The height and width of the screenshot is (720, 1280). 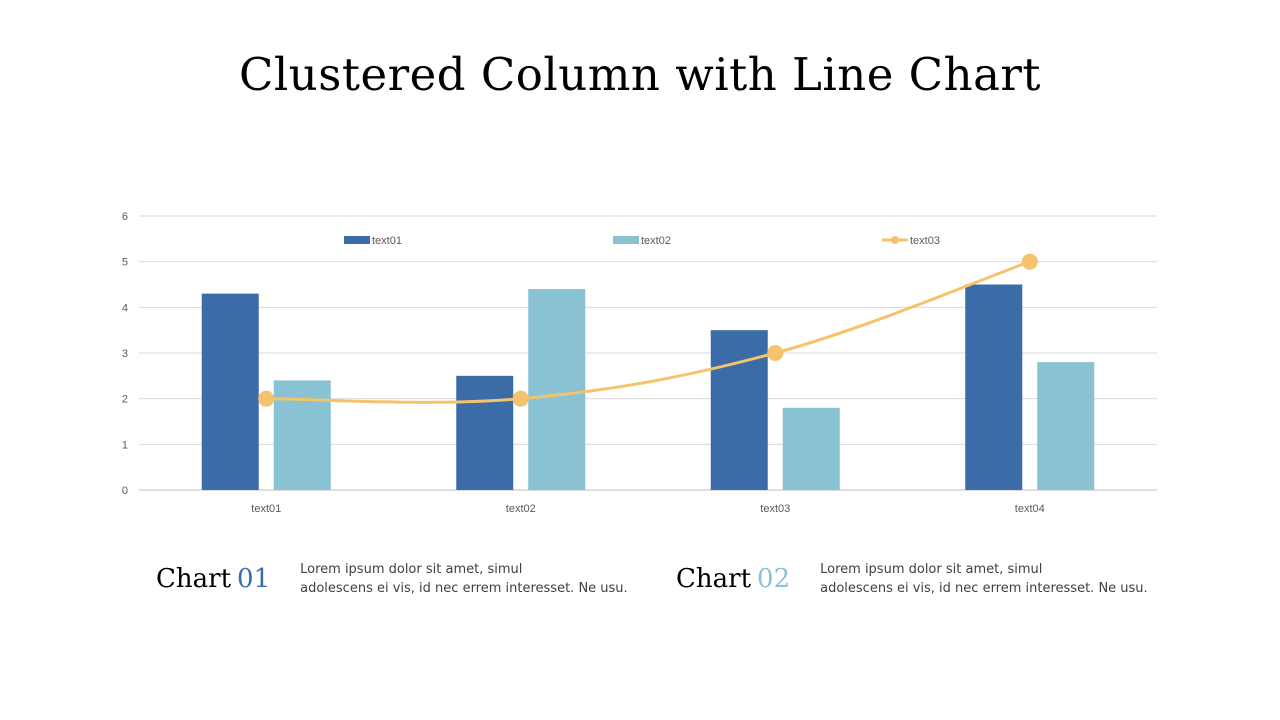 What do you see at coordinates (125, 400) in the screenshot?
I see `y-tick-label: 2` at bounding box center [125, 400].